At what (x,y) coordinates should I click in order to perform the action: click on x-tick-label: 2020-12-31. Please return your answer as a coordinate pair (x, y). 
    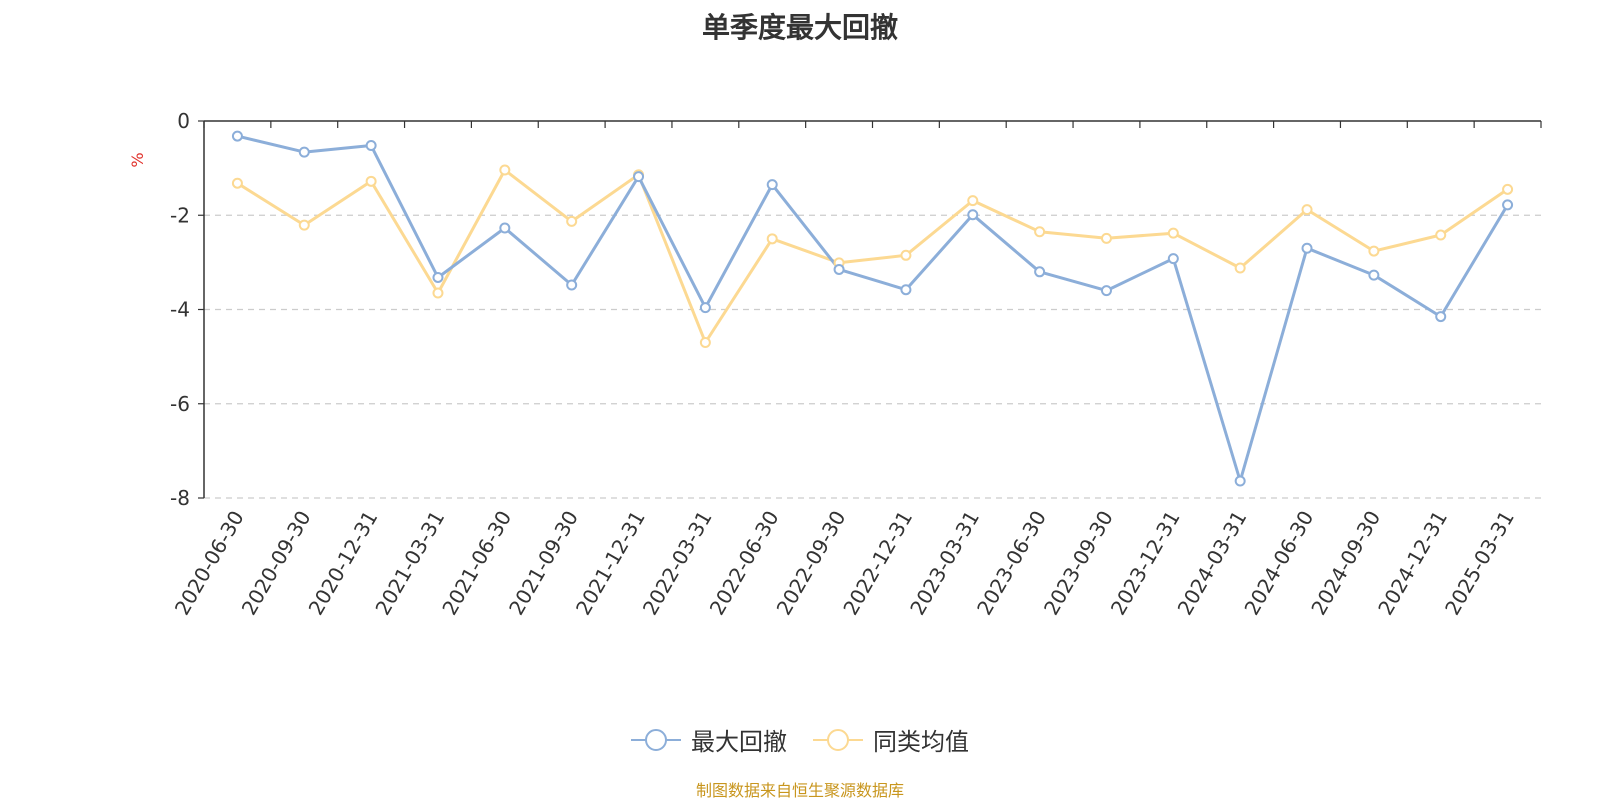
    Looking at the image, I should click on (343, 563).